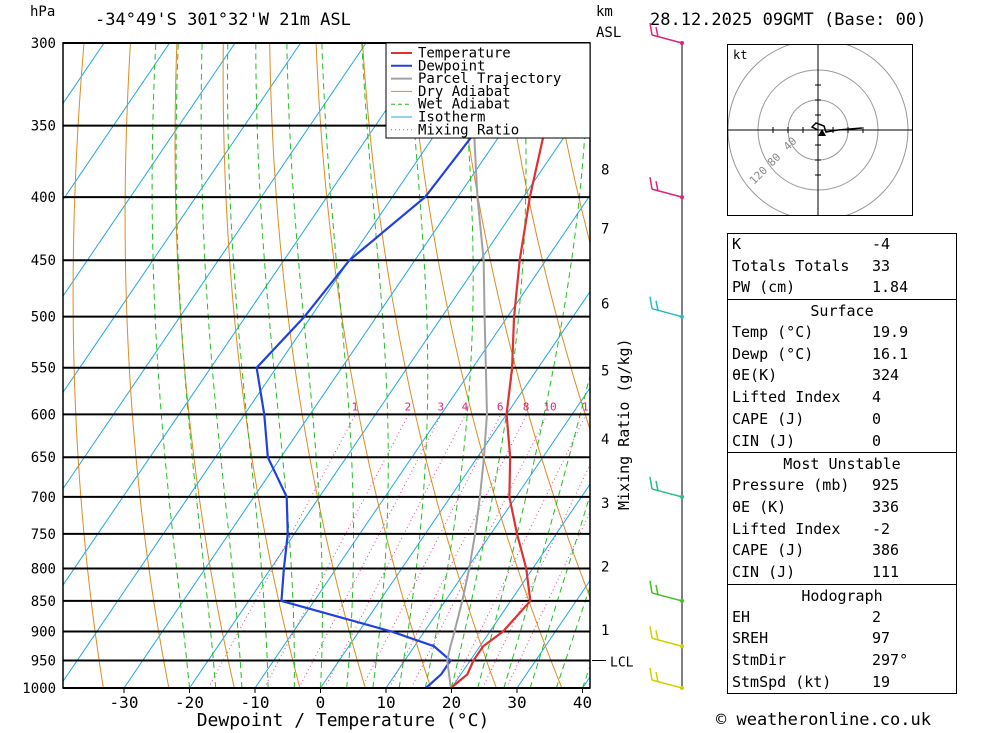  I want to click on copyright: © weatheronline.co.uk, so click(823, 720).